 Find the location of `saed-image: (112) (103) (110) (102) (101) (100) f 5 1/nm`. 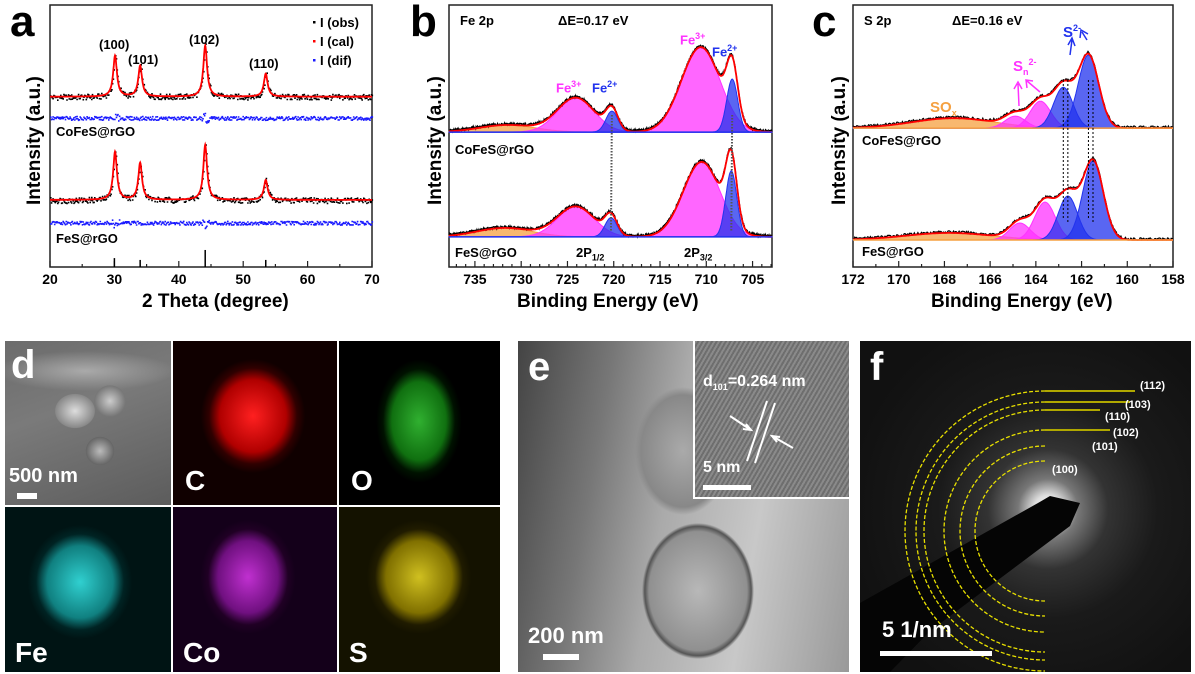

saed-image: (112) (103) (110) (102) (101) (100) f 5 1/nm is located at coordinates (1025, 506).